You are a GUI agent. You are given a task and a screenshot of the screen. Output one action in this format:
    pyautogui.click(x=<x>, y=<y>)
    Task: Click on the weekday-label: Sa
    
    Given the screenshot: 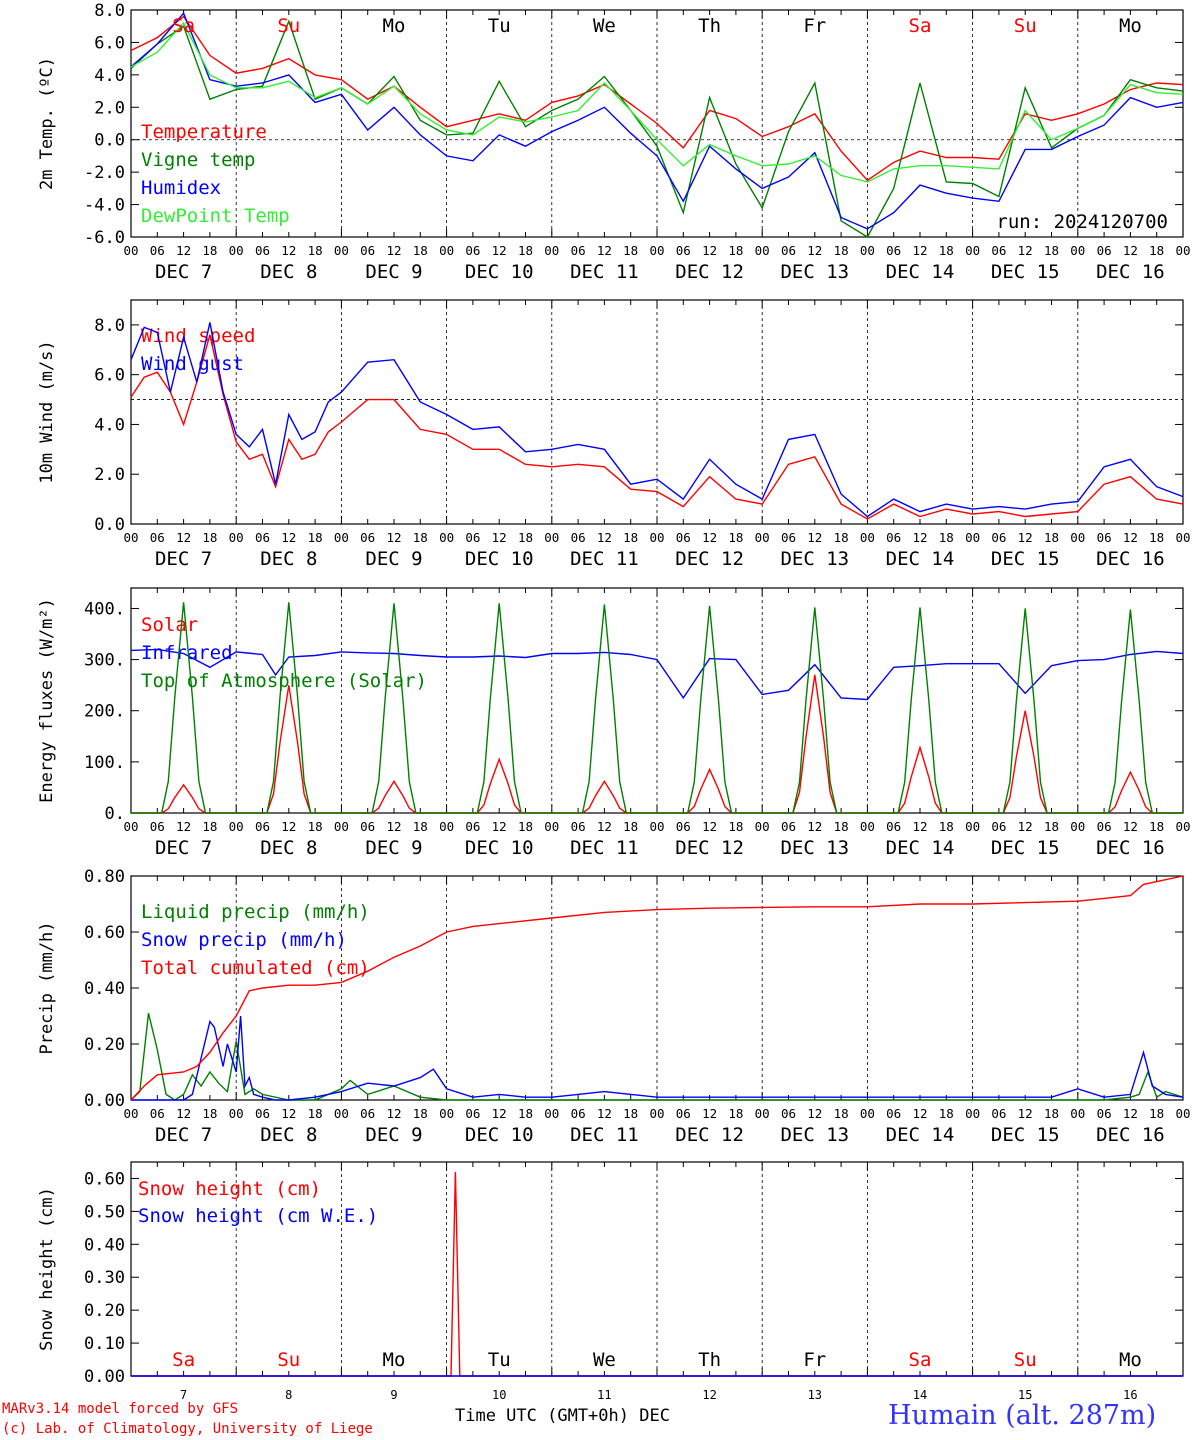 What is the action you would take?
    pyautogui.click(x=183, y=1360)
    